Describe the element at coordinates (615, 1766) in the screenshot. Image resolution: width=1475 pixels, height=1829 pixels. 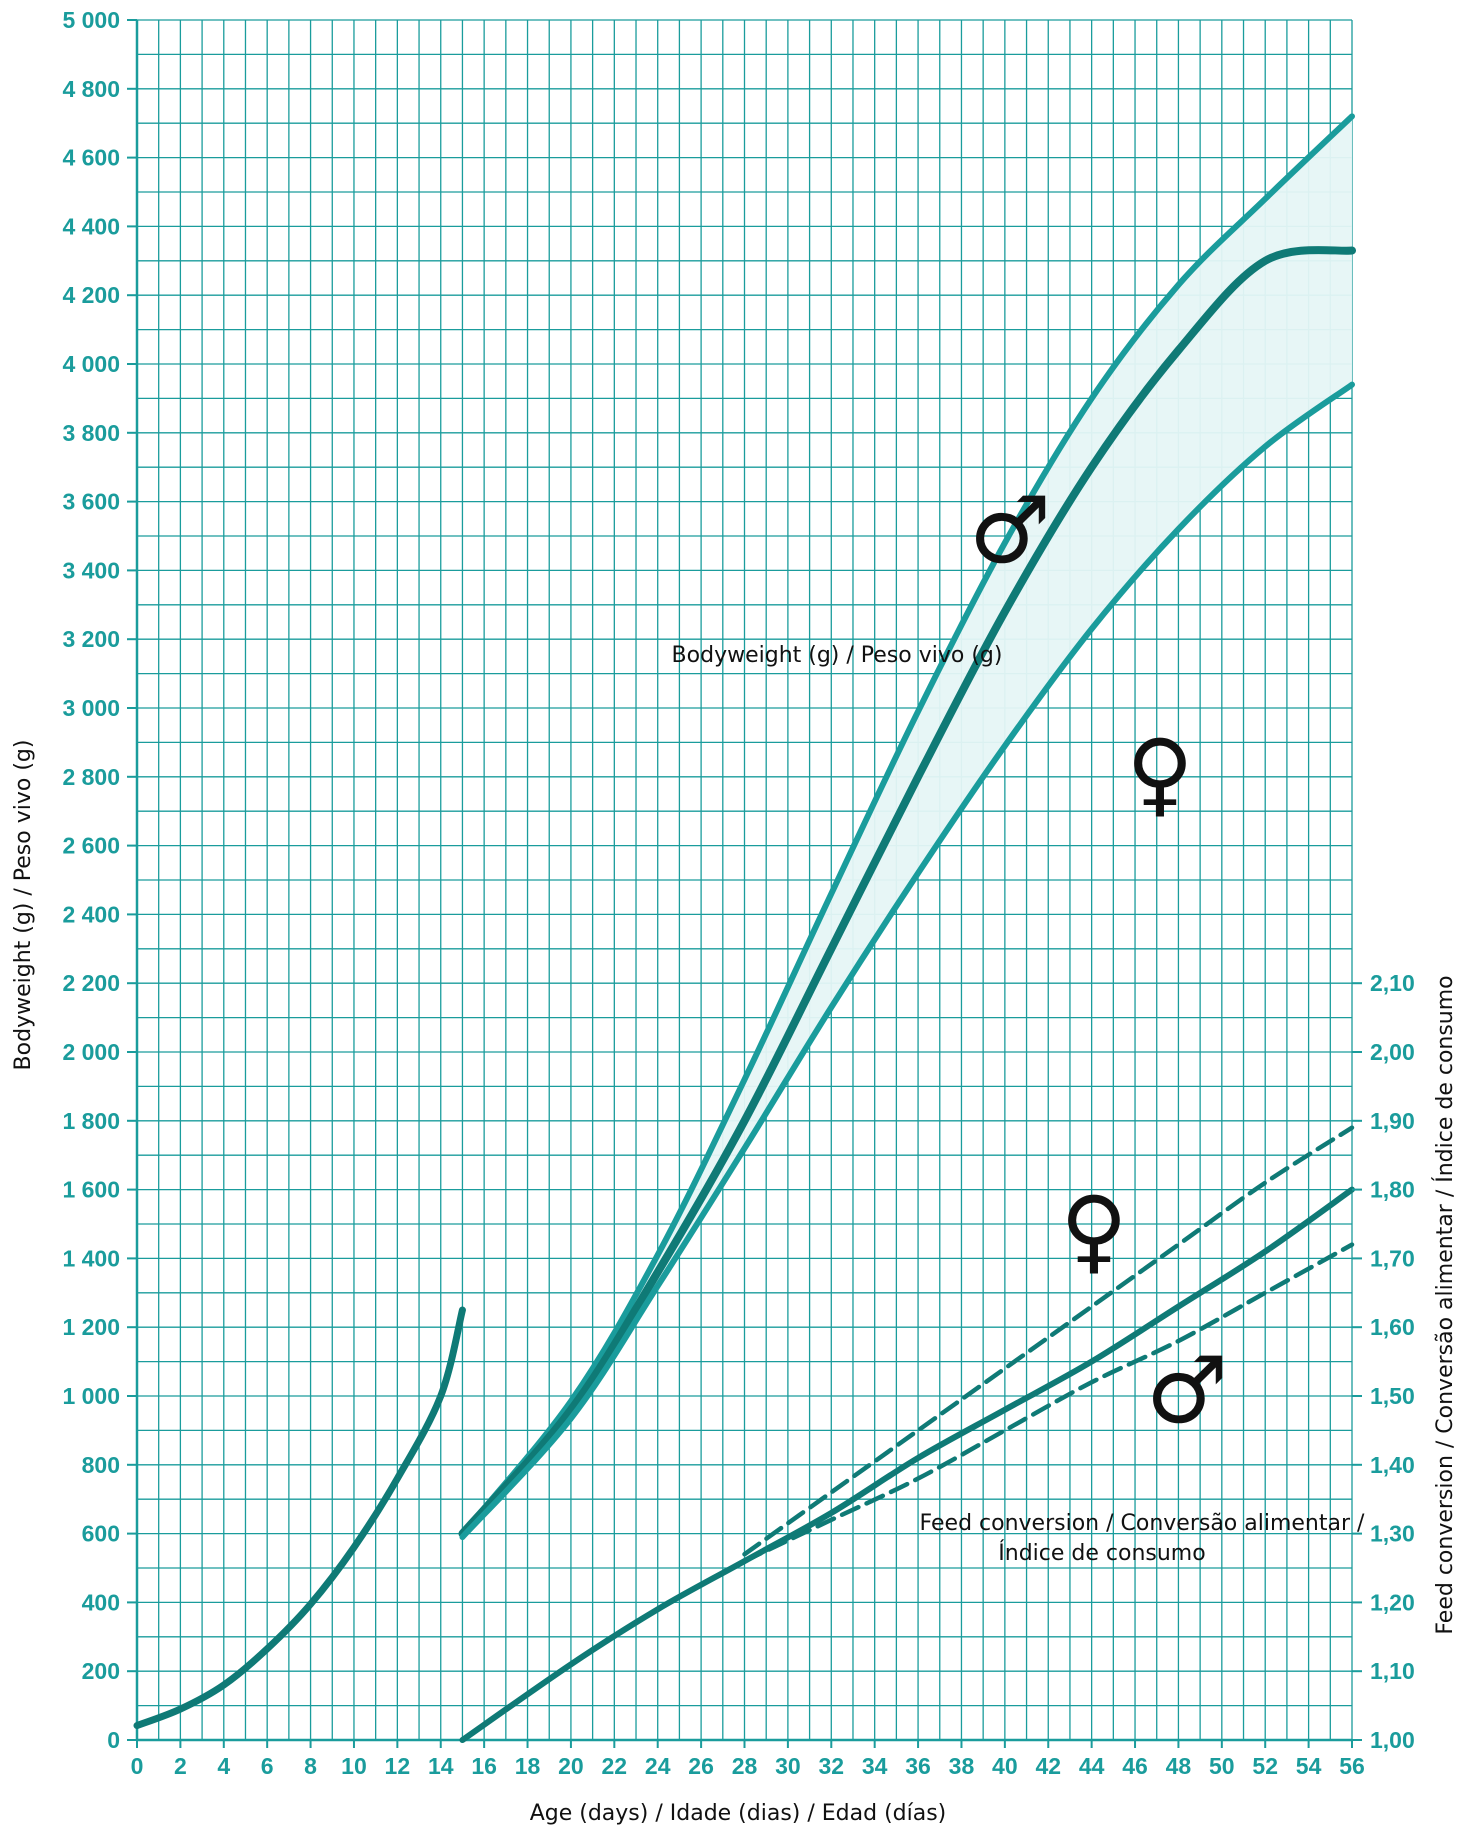
I see `x-tick-label: 22` at that location.